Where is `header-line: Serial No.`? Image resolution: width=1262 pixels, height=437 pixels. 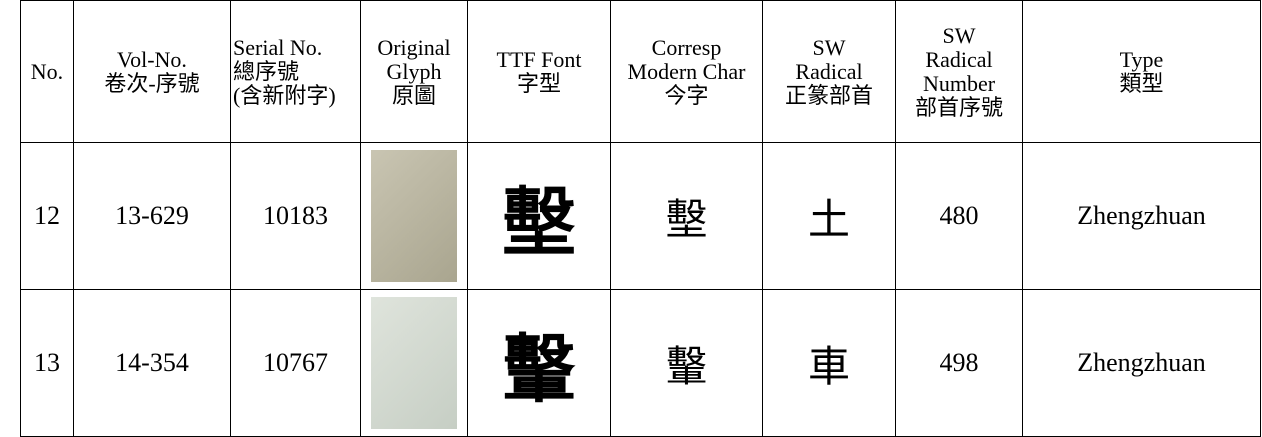 header-line: Serial No. is located at coordinates (278, 47).